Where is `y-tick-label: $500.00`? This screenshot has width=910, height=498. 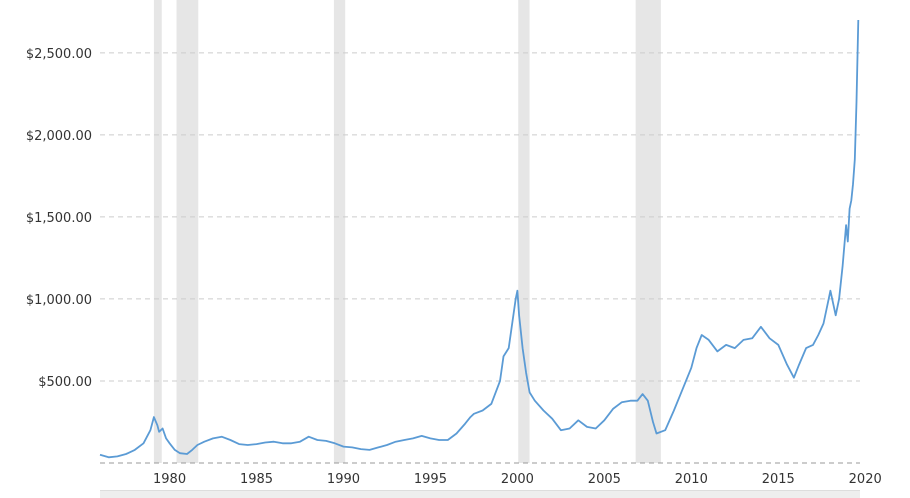
y-tick-label: $500.00 is located at coordinates (65, 382).